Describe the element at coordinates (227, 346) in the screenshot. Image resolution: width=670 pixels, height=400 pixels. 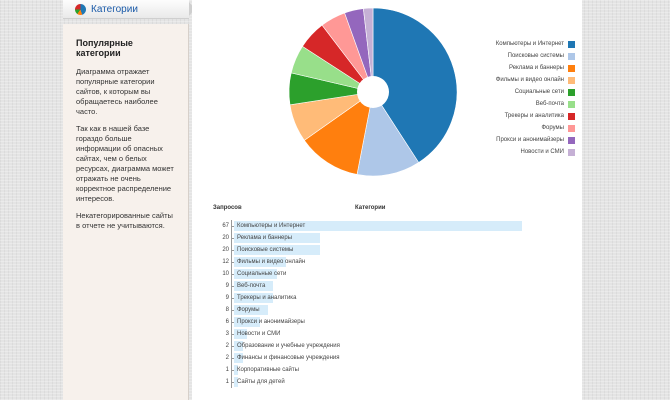
I see `category-count: 2` at that location.